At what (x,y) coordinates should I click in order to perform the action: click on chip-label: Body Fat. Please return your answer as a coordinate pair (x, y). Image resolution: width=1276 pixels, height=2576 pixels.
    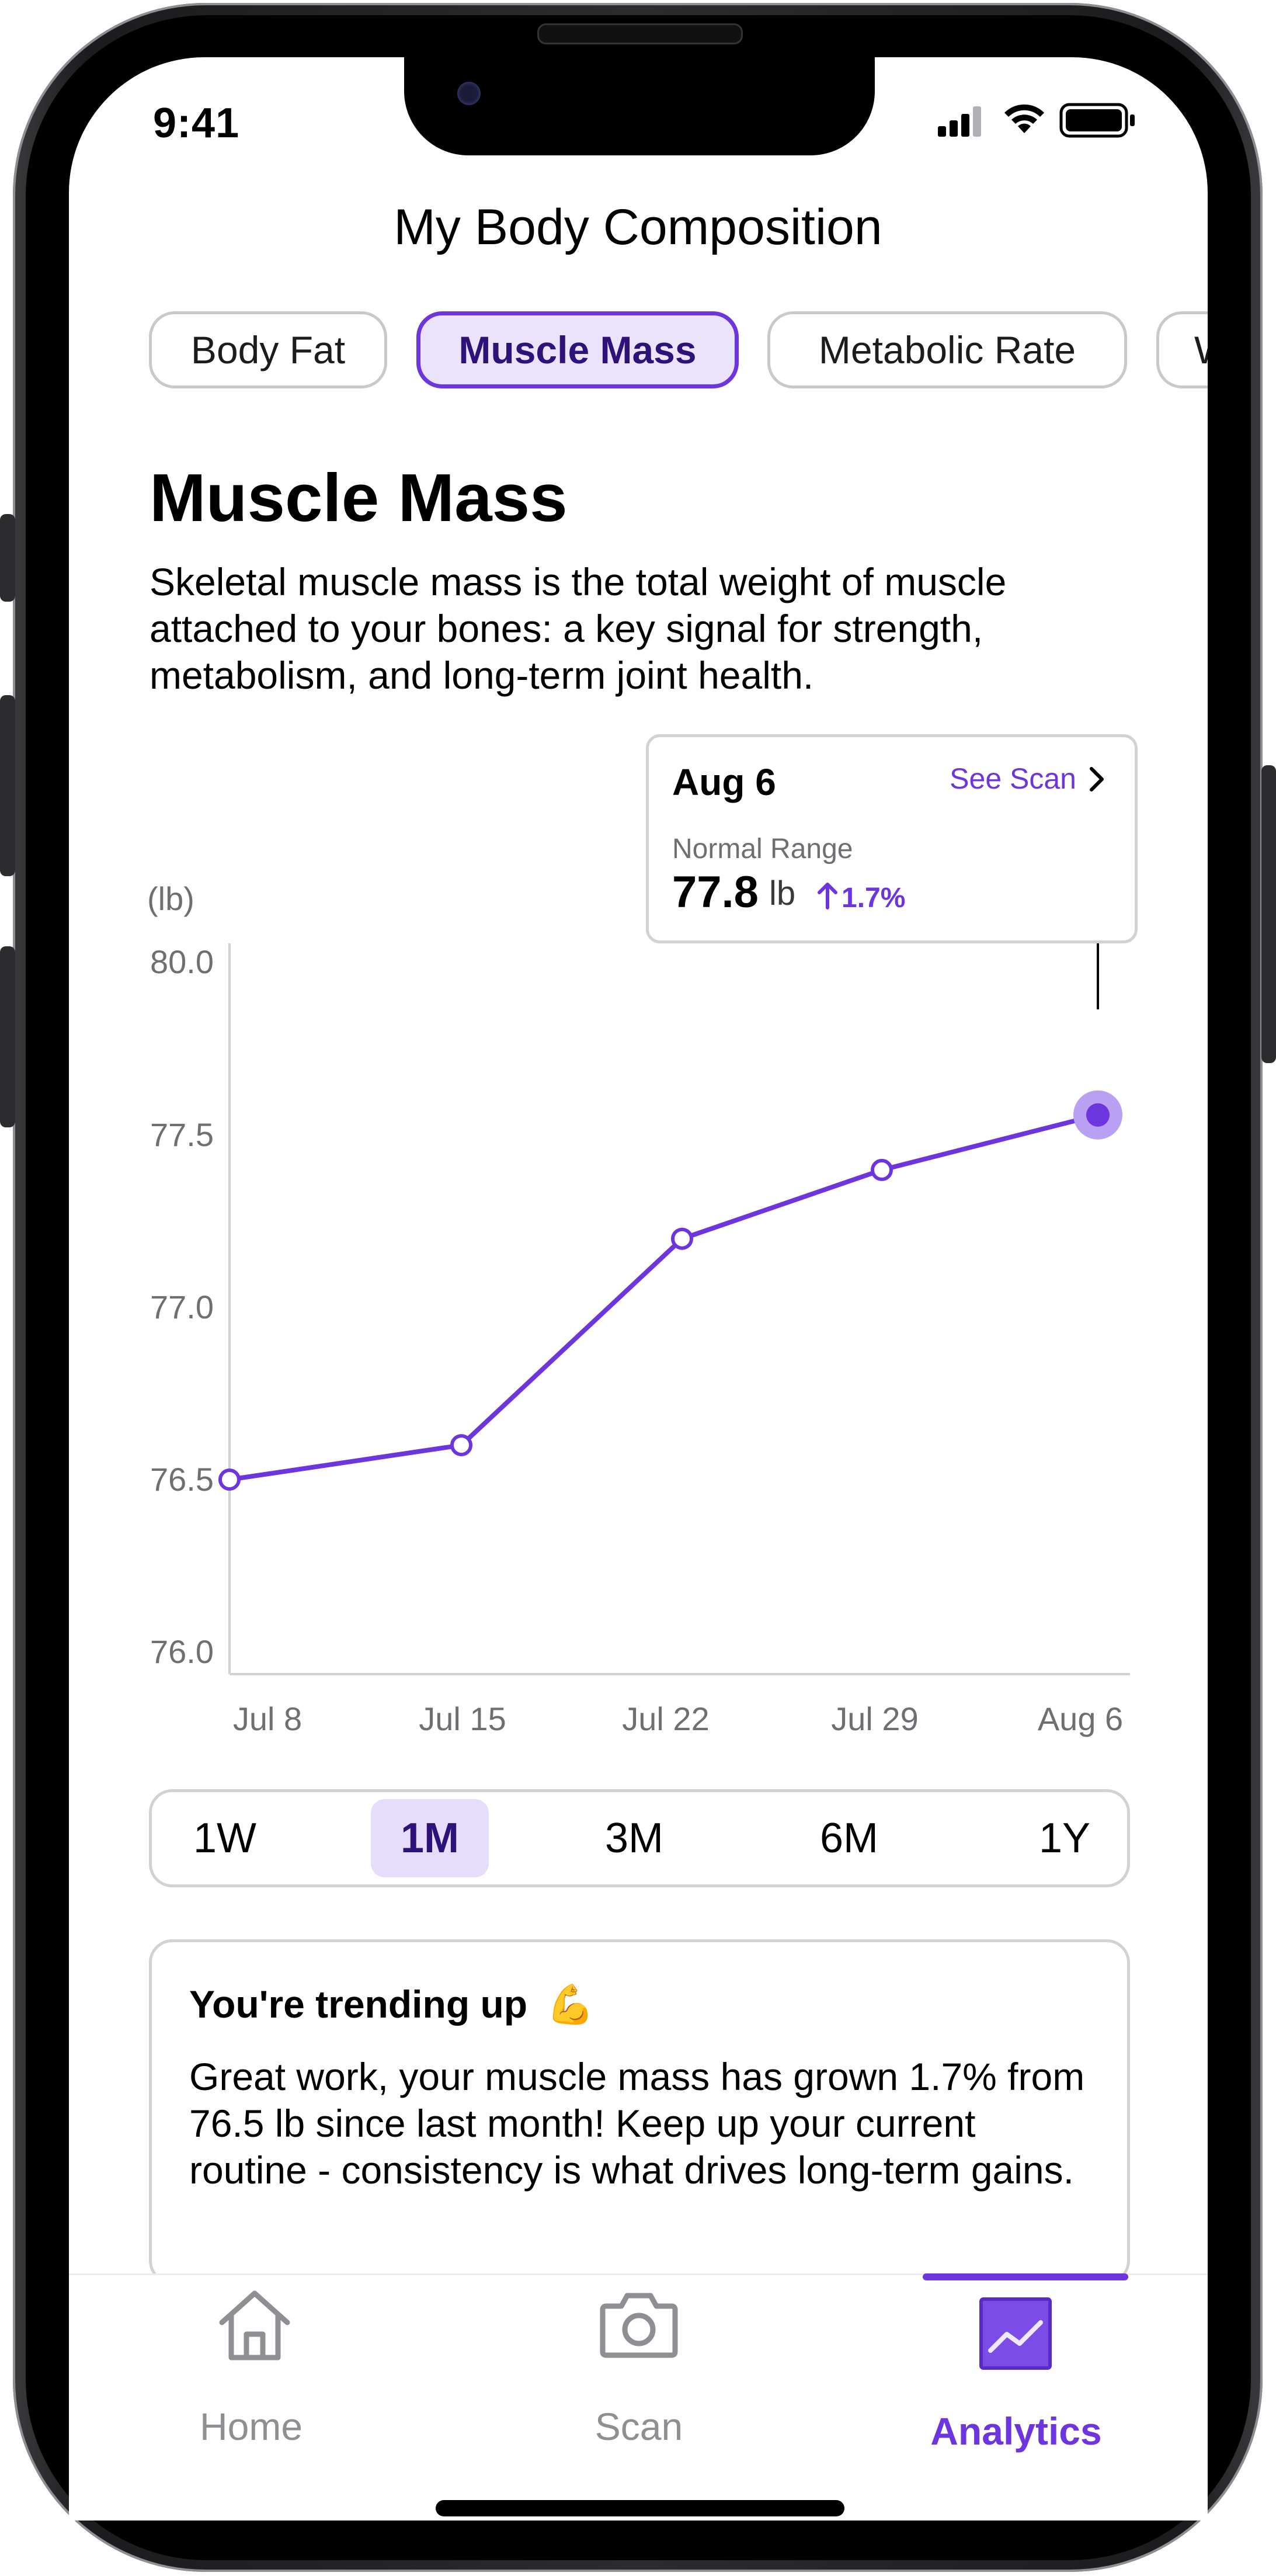
    Looking at the image, I should click on (268, 350).